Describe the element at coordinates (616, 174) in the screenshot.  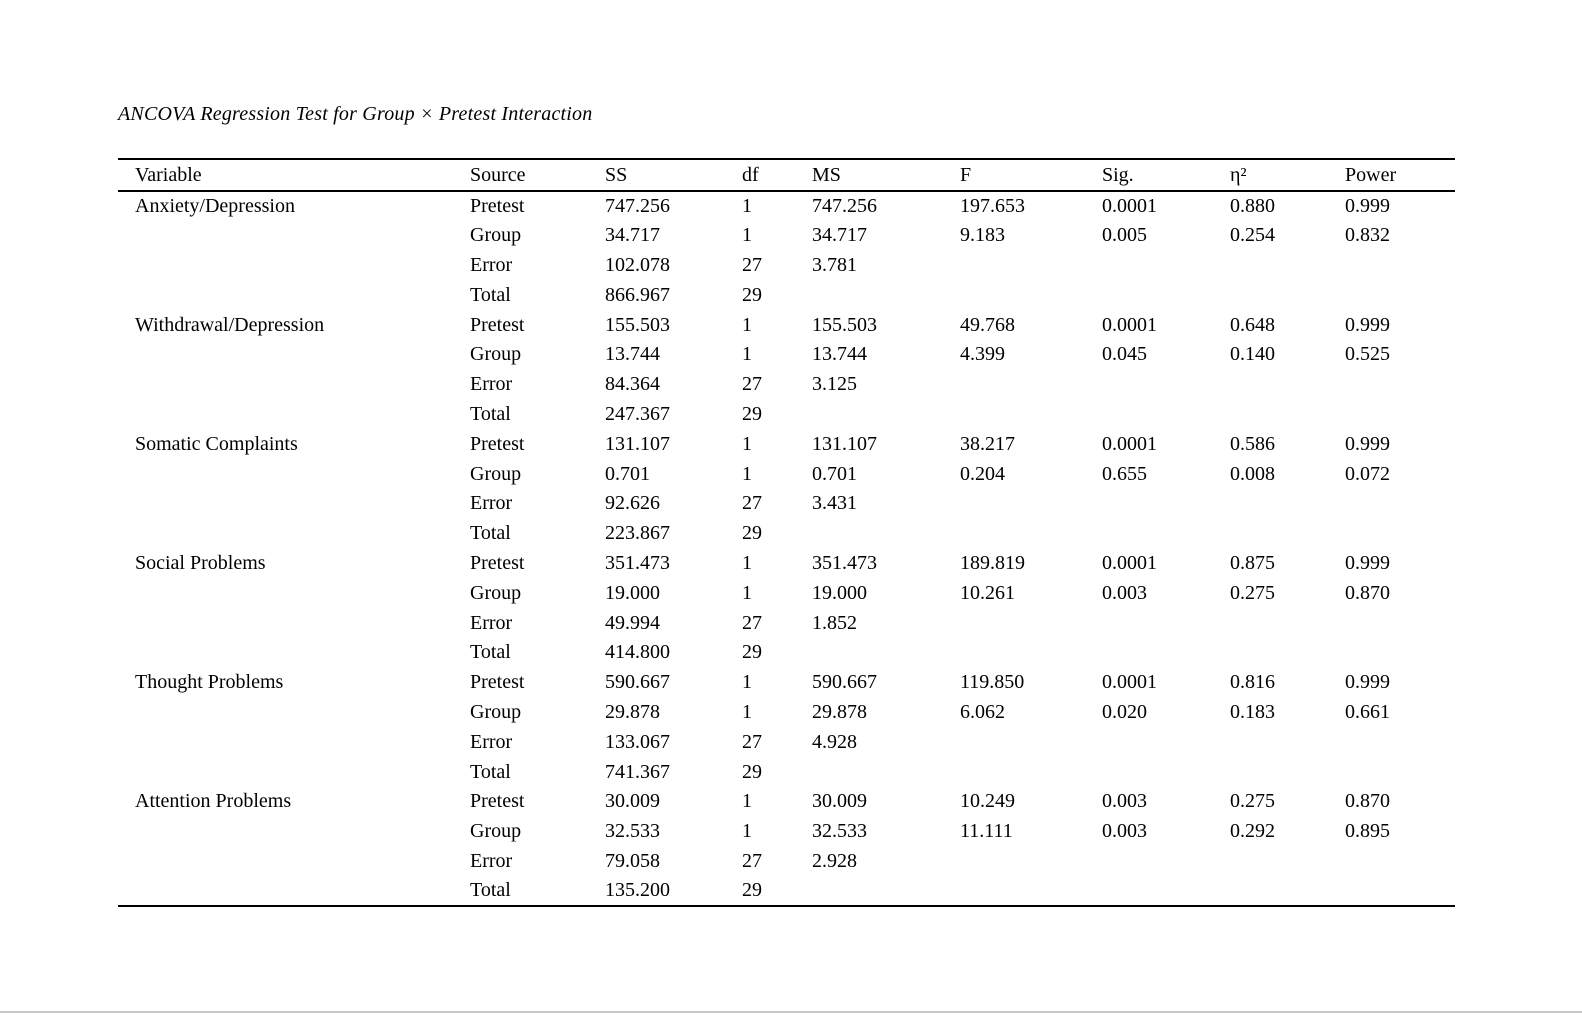
I see `column-header-ss: SS` at that location.